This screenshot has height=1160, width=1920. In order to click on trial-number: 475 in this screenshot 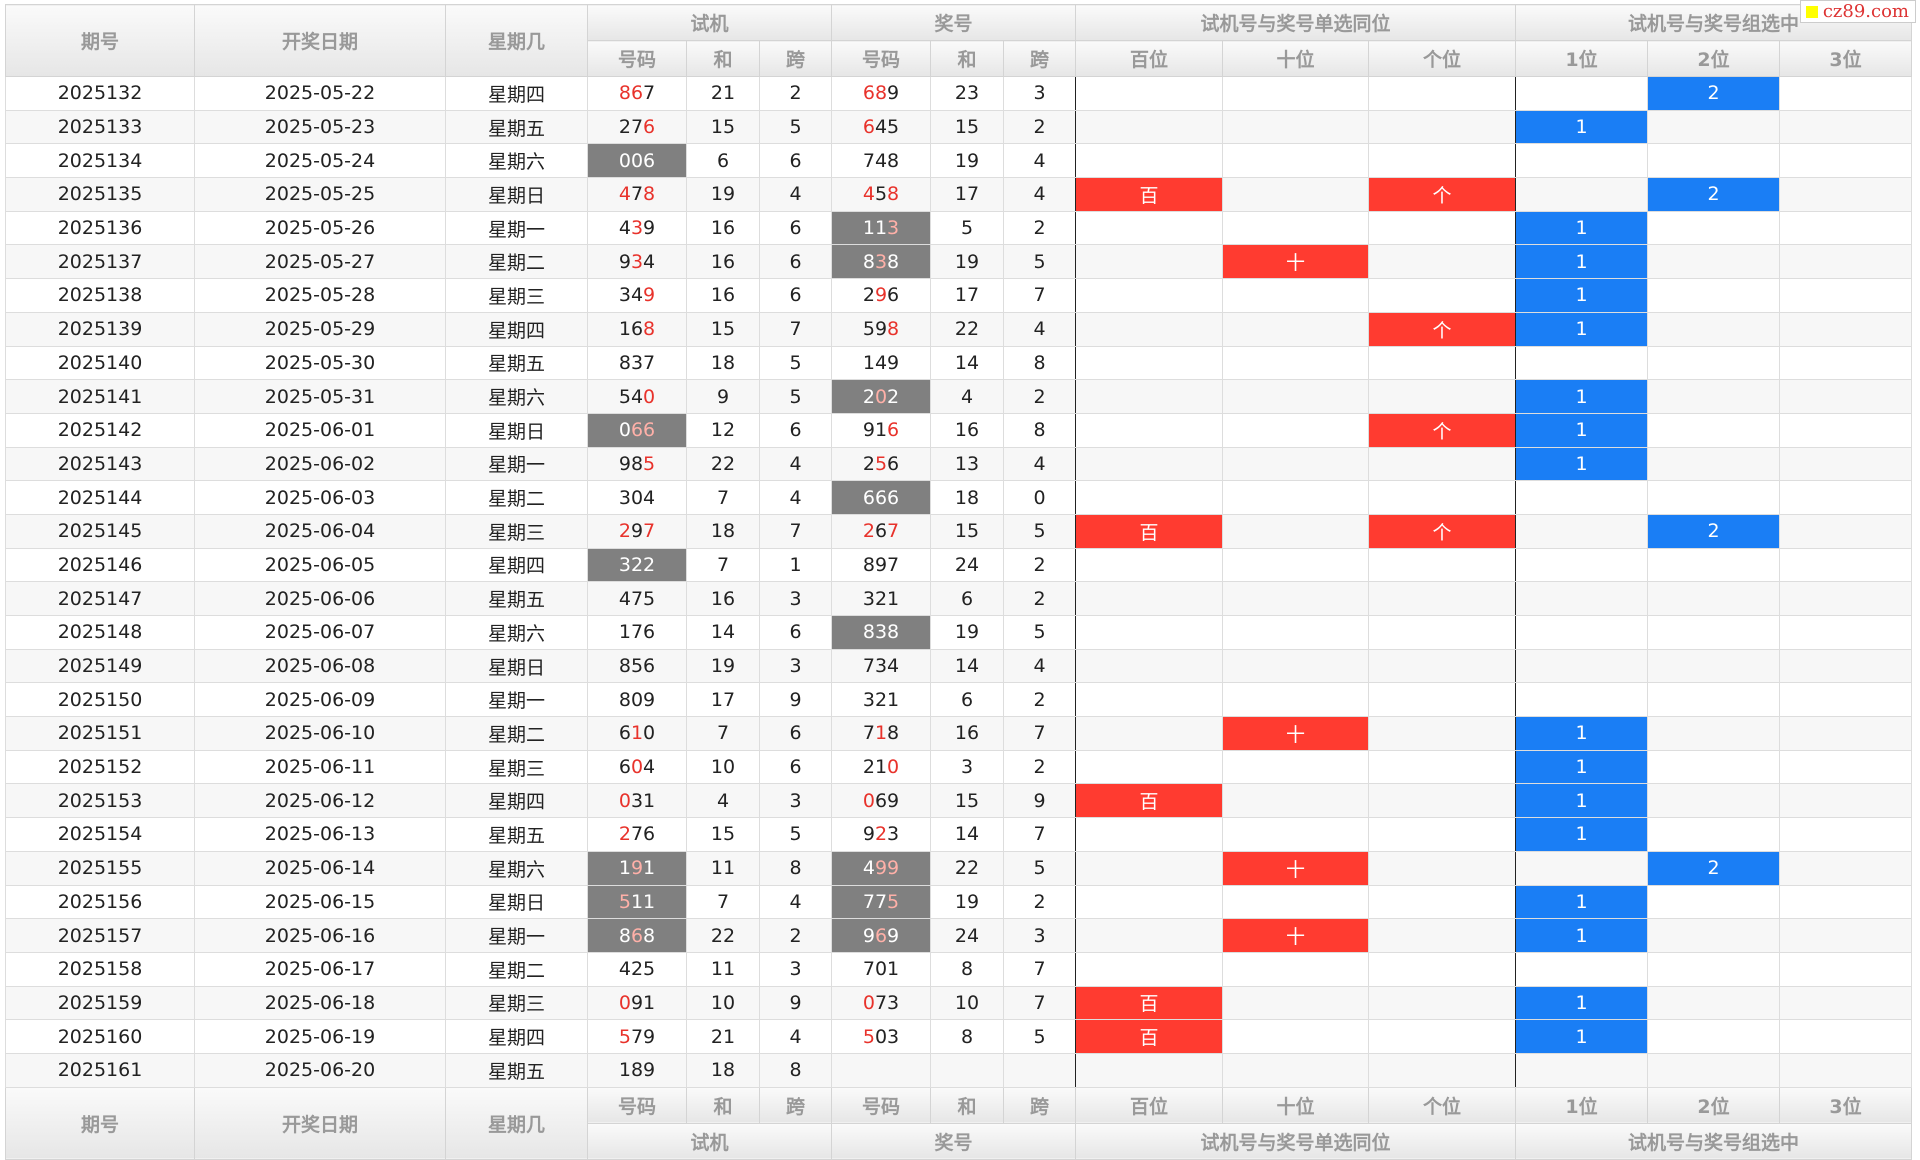, I will do `click(637, 598)`.